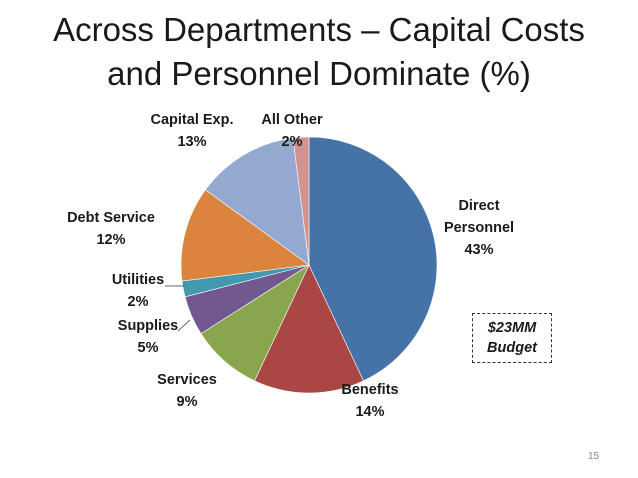 Image resolution: width=638 pixels, height=478 pixels. I want to click on label-direct-personnel: Direct Personnel 43%, so click(479, 228).